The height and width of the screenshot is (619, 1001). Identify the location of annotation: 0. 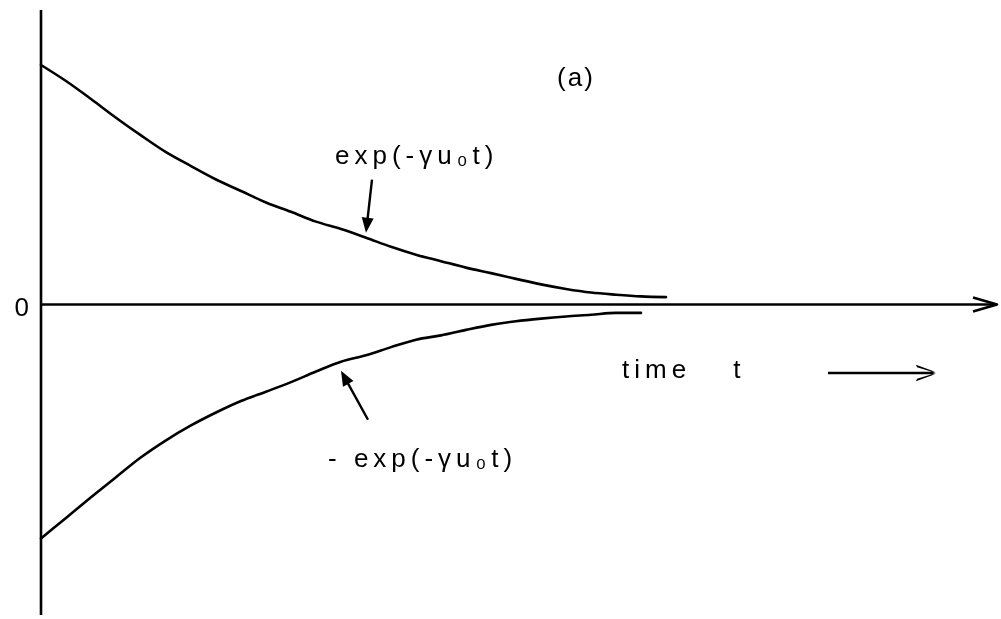
(22, 306).